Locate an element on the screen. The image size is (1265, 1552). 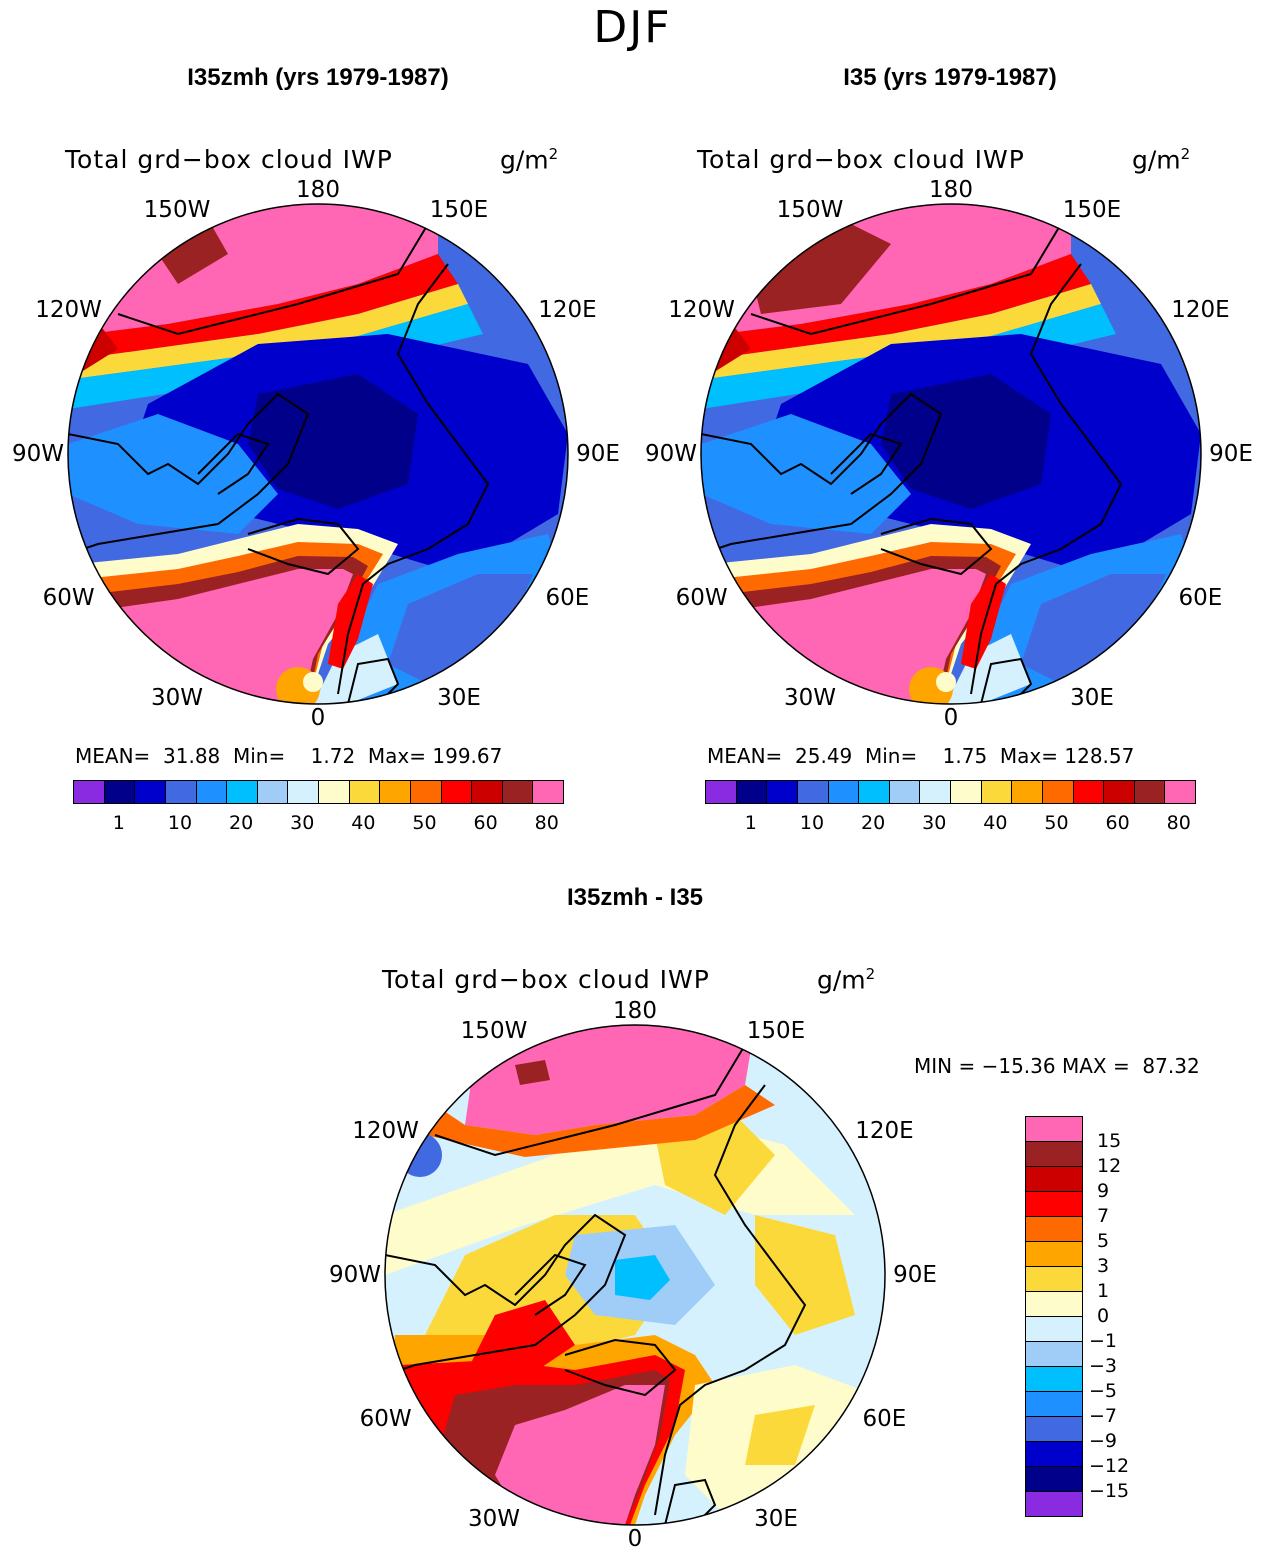
panel-3-title: I35zmh - I35 is located at coordinates (635, 897).